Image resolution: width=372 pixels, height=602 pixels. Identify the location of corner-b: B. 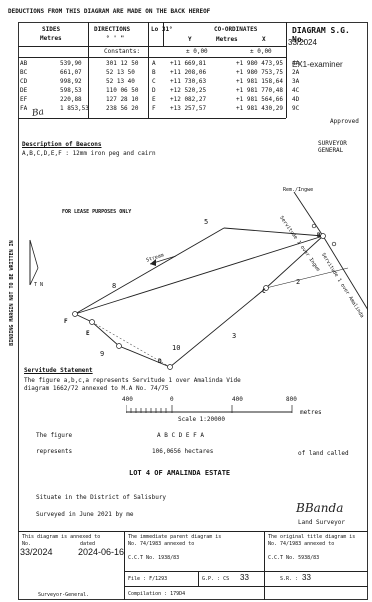
(319, 235).